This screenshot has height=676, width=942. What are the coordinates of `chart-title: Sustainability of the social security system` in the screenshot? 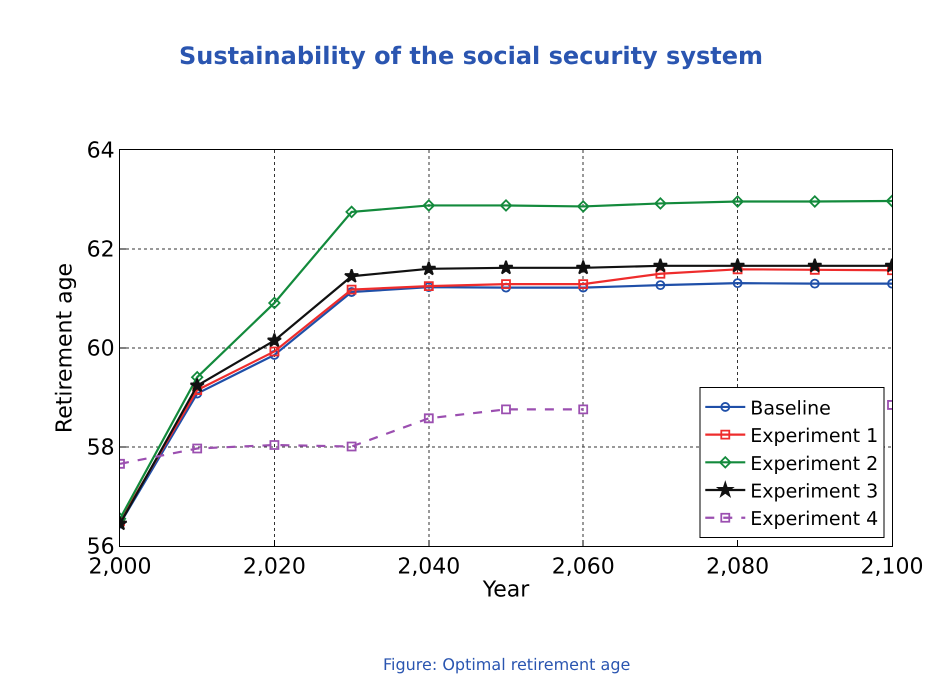 It's located at (471, 56).